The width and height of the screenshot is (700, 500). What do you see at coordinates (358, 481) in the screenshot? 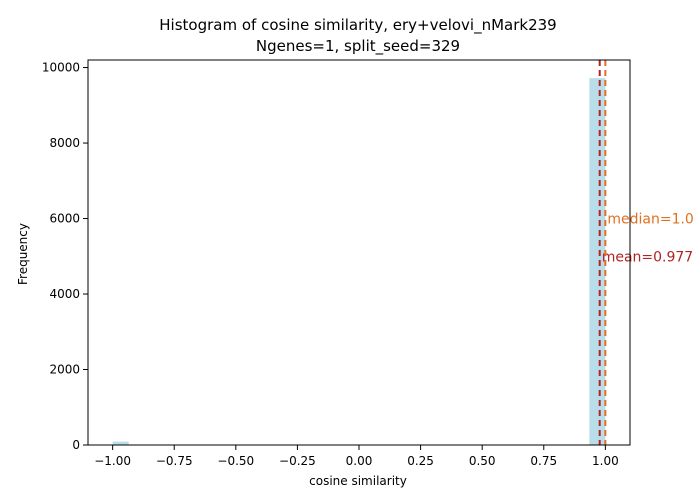
I see `x-axis-label: cosine similarity` at bounding box center [358, 481].